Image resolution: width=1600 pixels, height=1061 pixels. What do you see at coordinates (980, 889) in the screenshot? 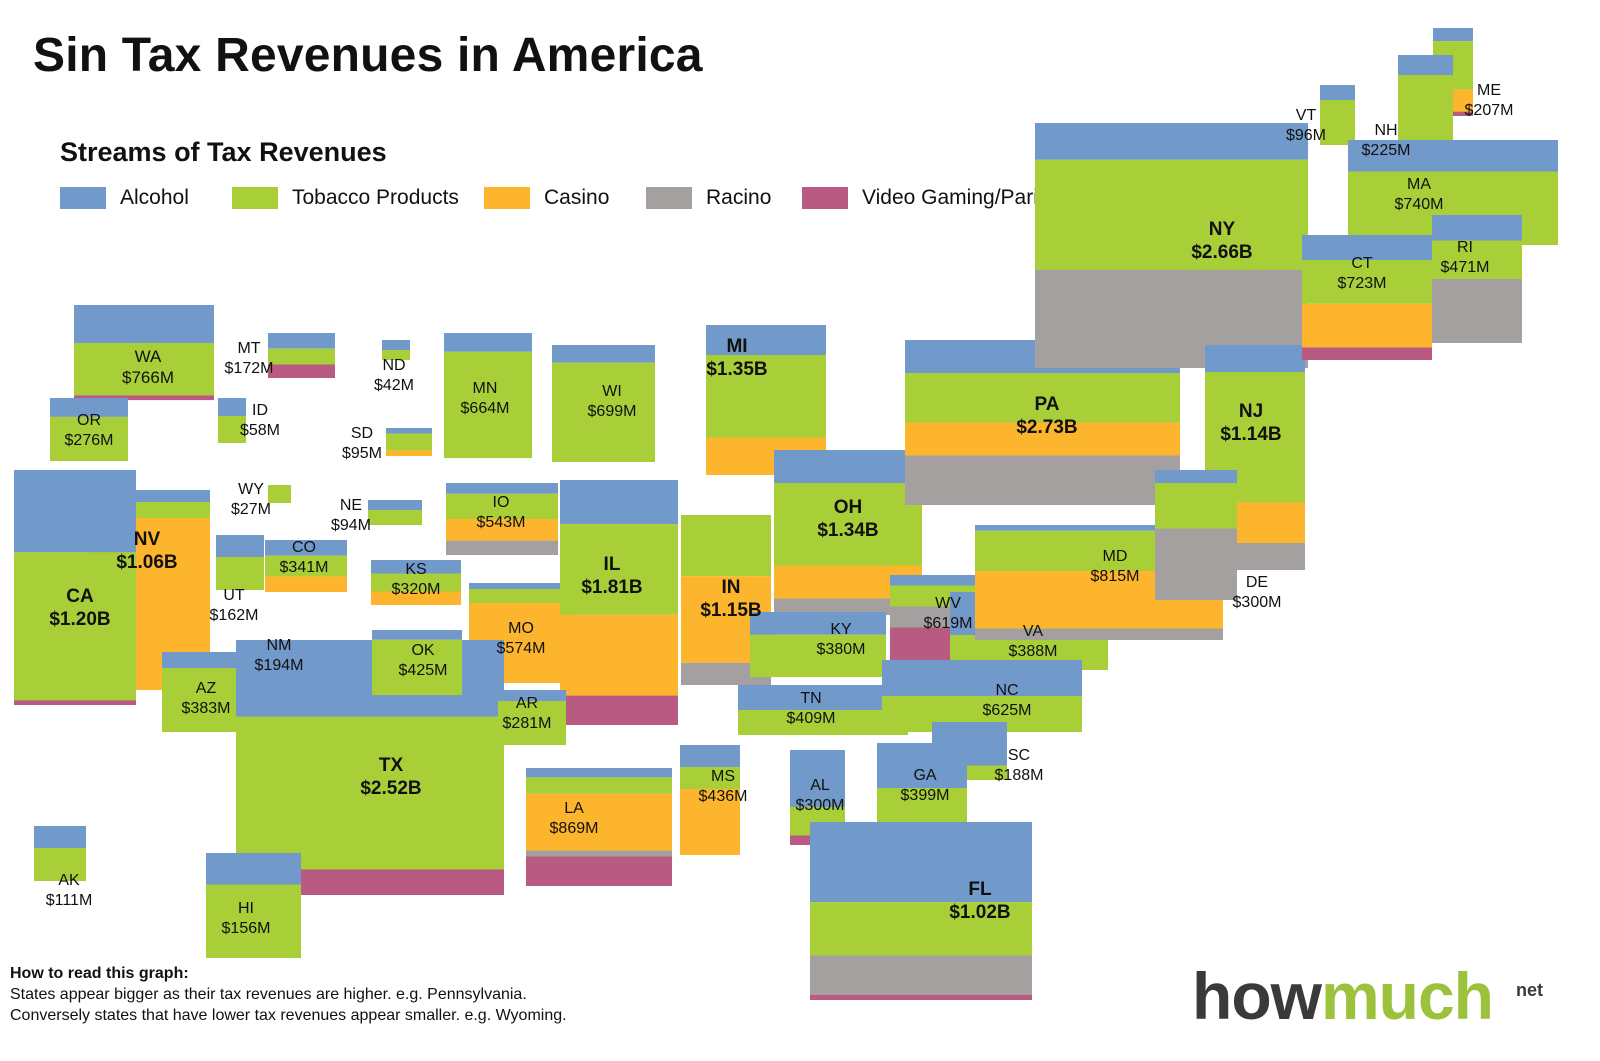
I see `state-label-fl: FL` at bounding box center [980, 889].